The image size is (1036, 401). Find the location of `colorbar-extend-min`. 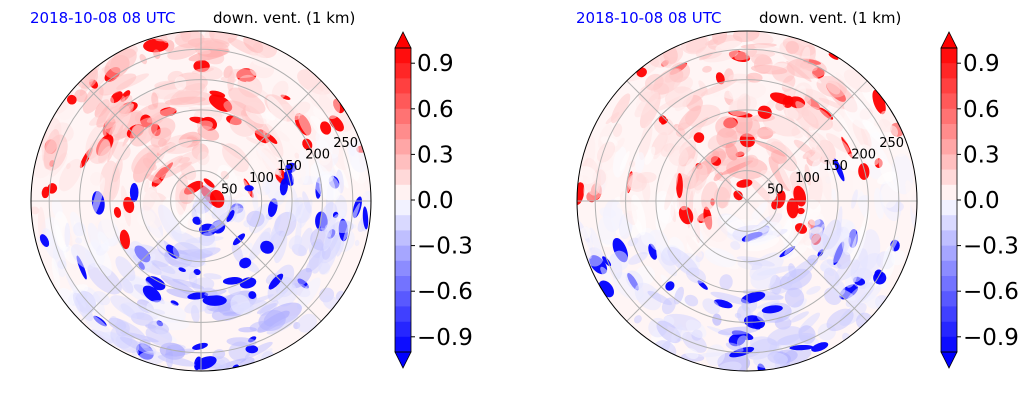

colorbar-extend-min is located at coordinates (403, 360).